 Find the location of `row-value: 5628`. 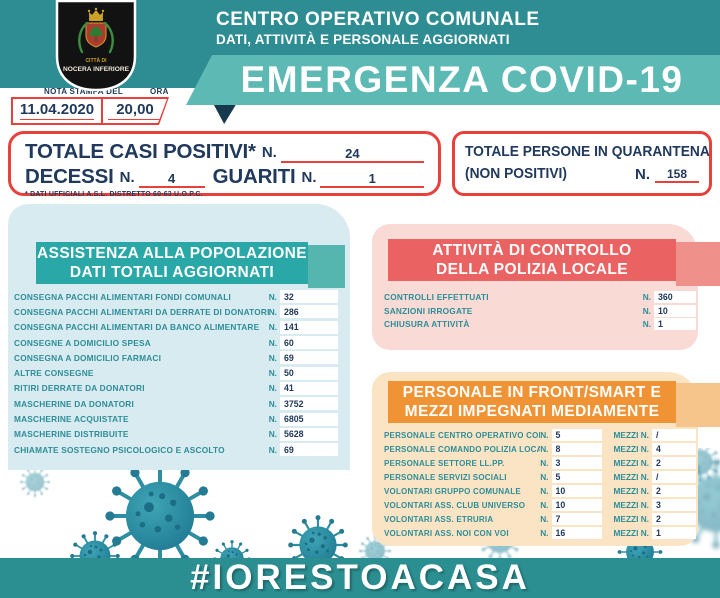

row-value: 5628 is located at coordinates (309, 434).